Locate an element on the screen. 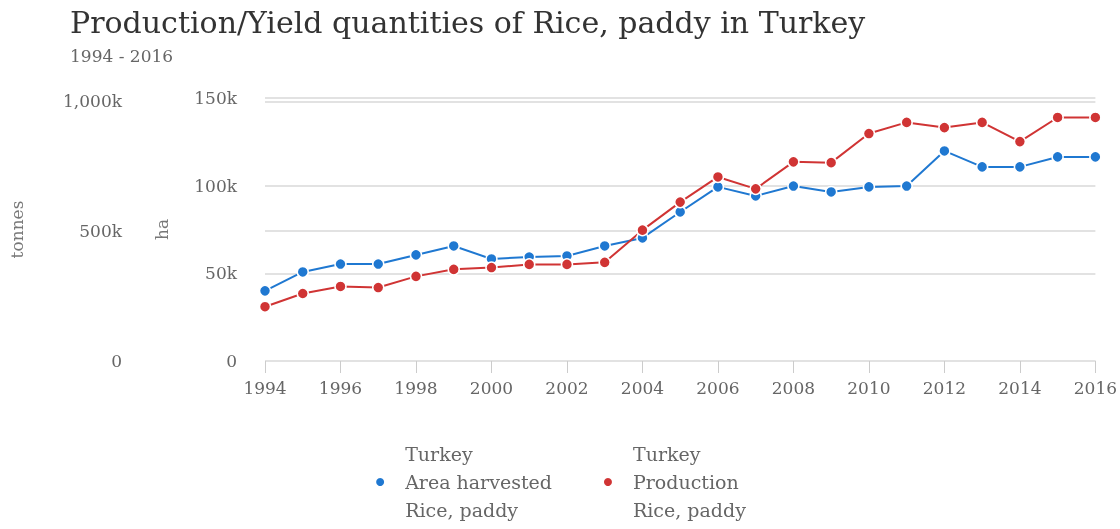  x-tick-label: 2006 is located at coordinates (718, 387).